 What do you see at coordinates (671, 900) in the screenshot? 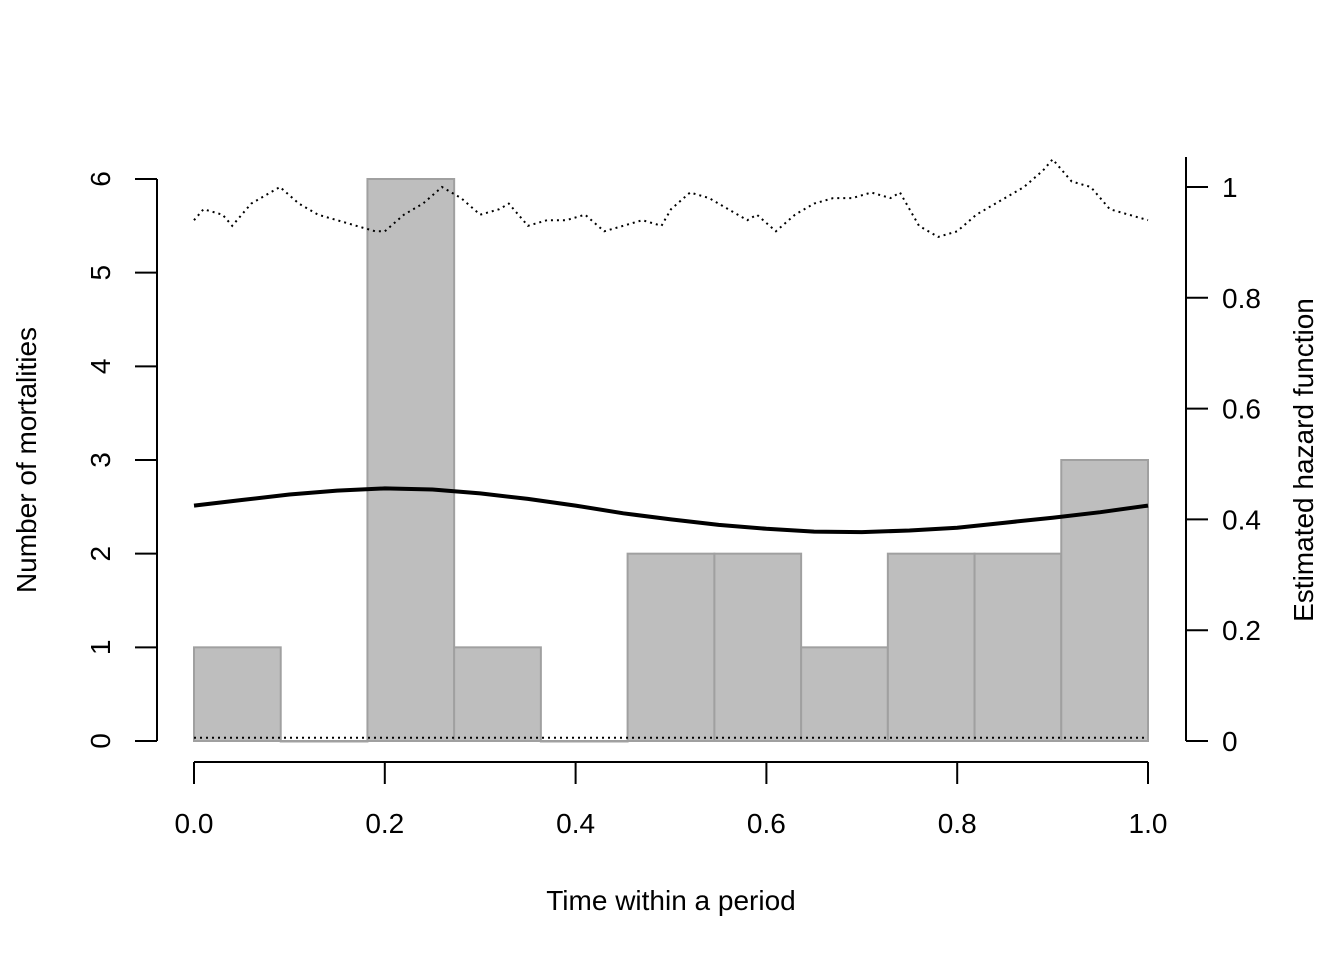
I see `x-axis-title: Time within a period` at bounding box center [671, 900].